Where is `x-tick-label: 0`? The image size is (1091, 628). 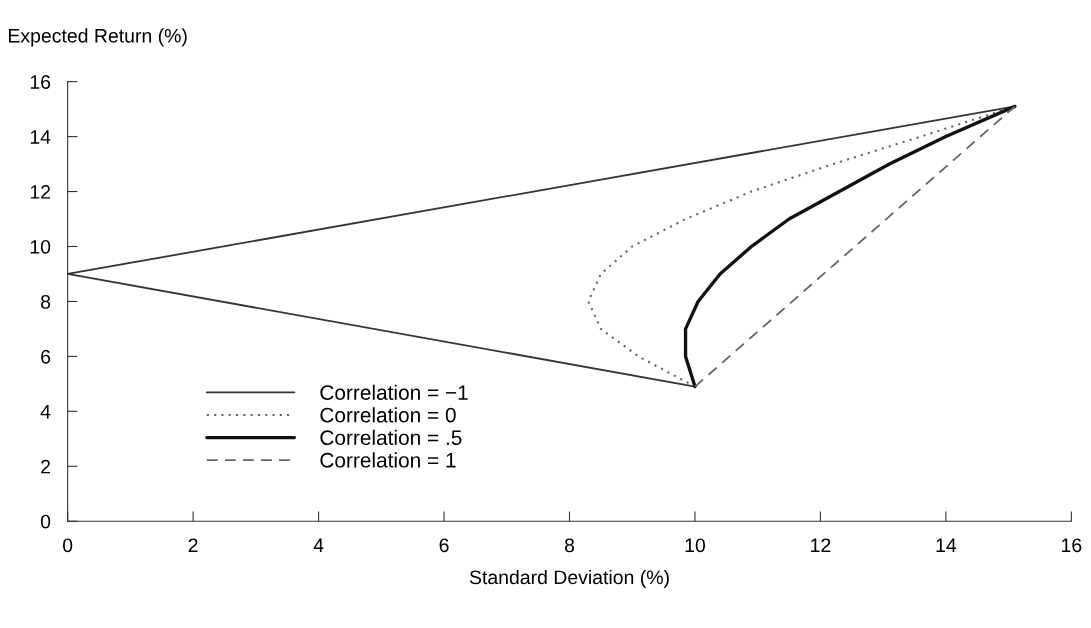 x-tick-label: 0 is located at coordinates (68, 545).